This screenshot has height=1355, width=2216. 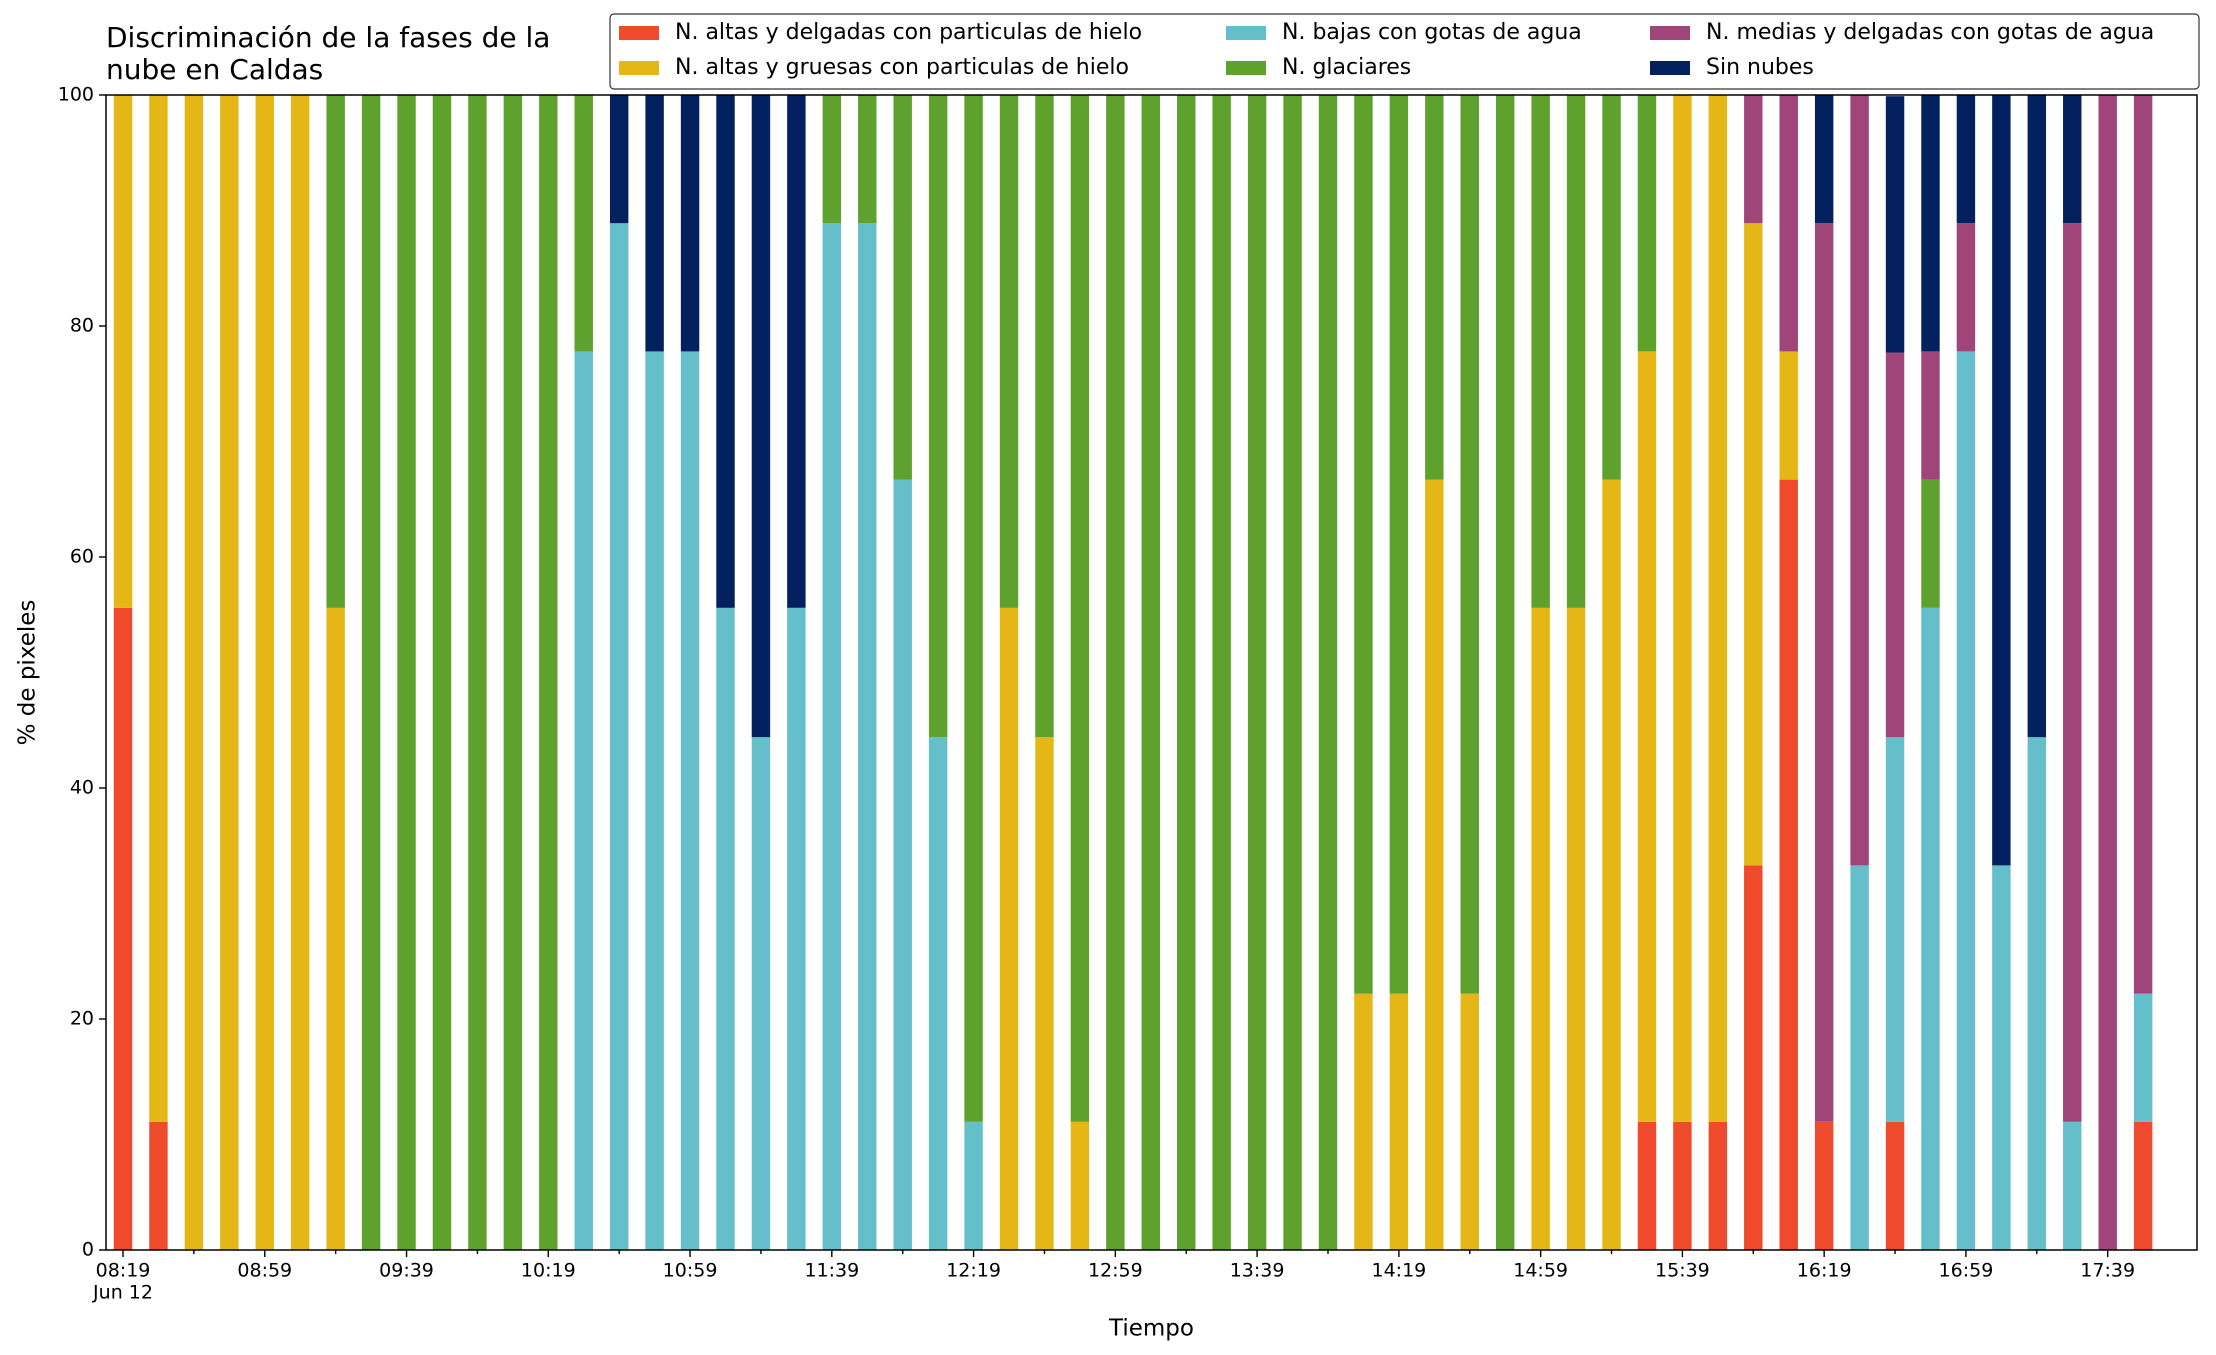 What do you see at coordinates (1824, 1271) in the screenshot?
I see `x-tick-label: 16:19` at bounding box center [1824, 1271].